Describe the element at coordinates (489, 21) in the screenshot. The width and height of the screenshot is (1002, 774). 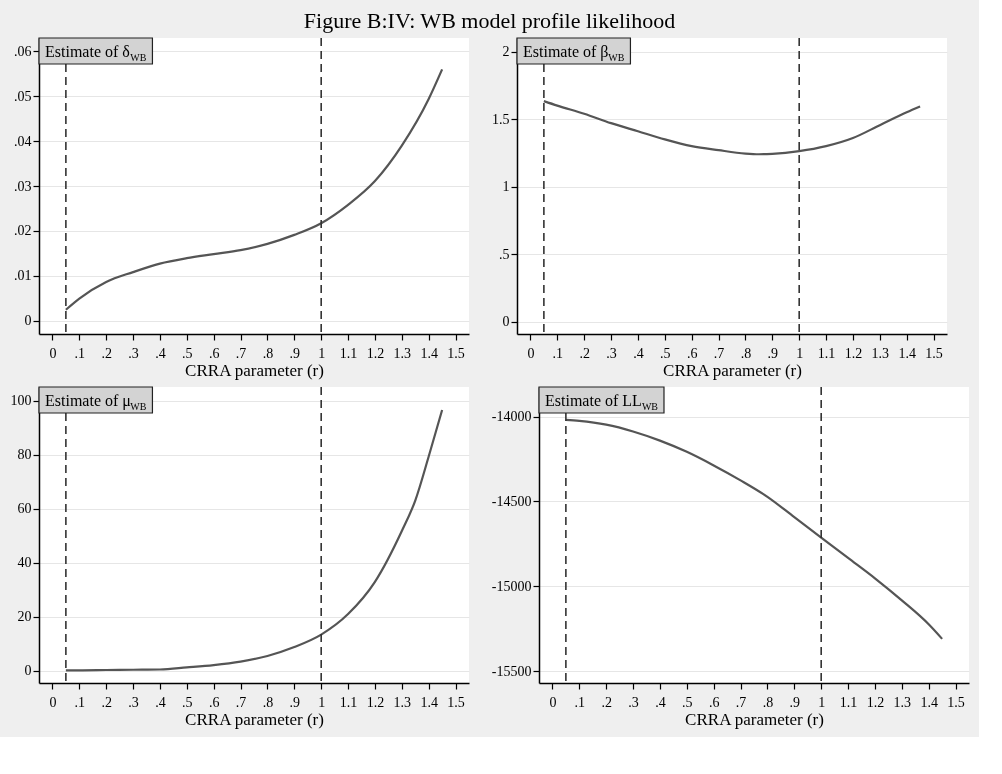
I see `chart-title: Figure B:IV: WB model profile likelihood` at that location.